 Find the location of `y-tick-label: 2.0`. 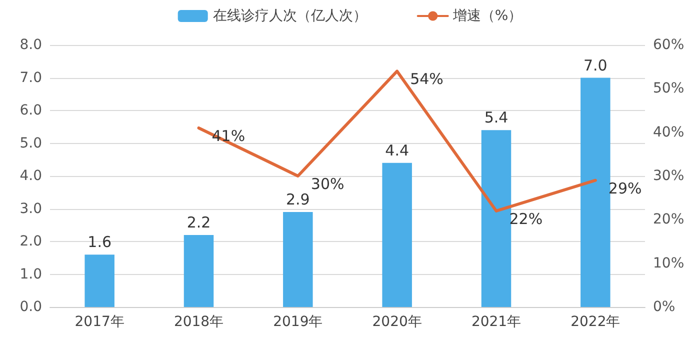

y-tick-label: 2.0 is located at coordinates (31, 242).